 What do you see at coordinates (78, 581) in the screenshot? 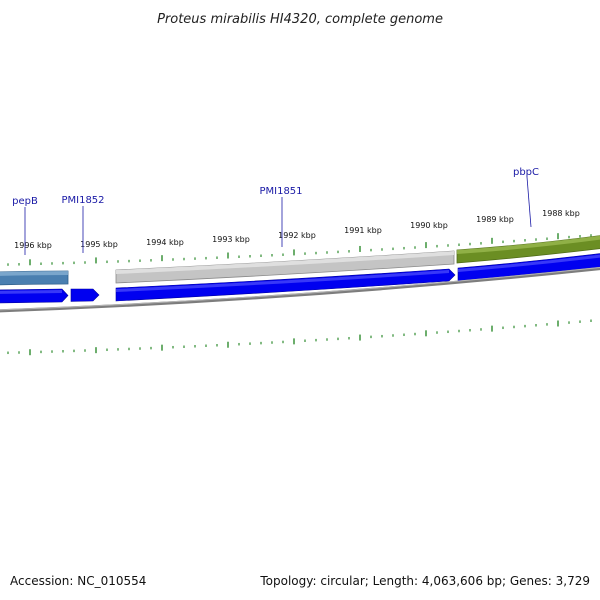
I see `accession-label: Accession: NC_010554` at bounding box center [78, 581].